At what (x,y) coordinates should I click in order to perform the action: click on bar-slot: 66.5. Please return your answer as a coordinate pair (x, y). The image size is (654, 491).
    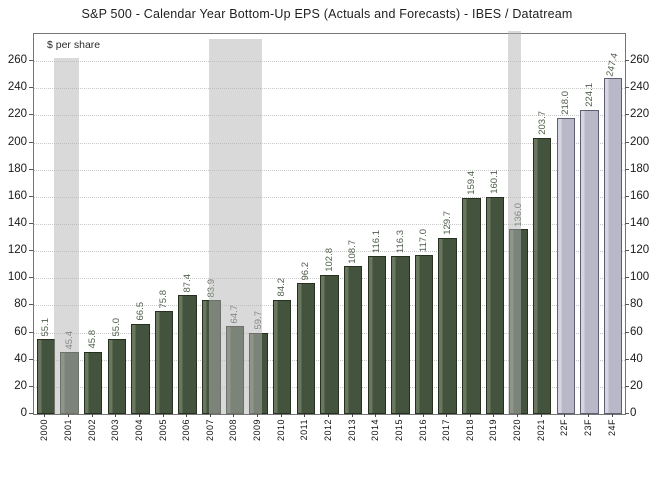
    Looking at the image, I should click on (141, 224).